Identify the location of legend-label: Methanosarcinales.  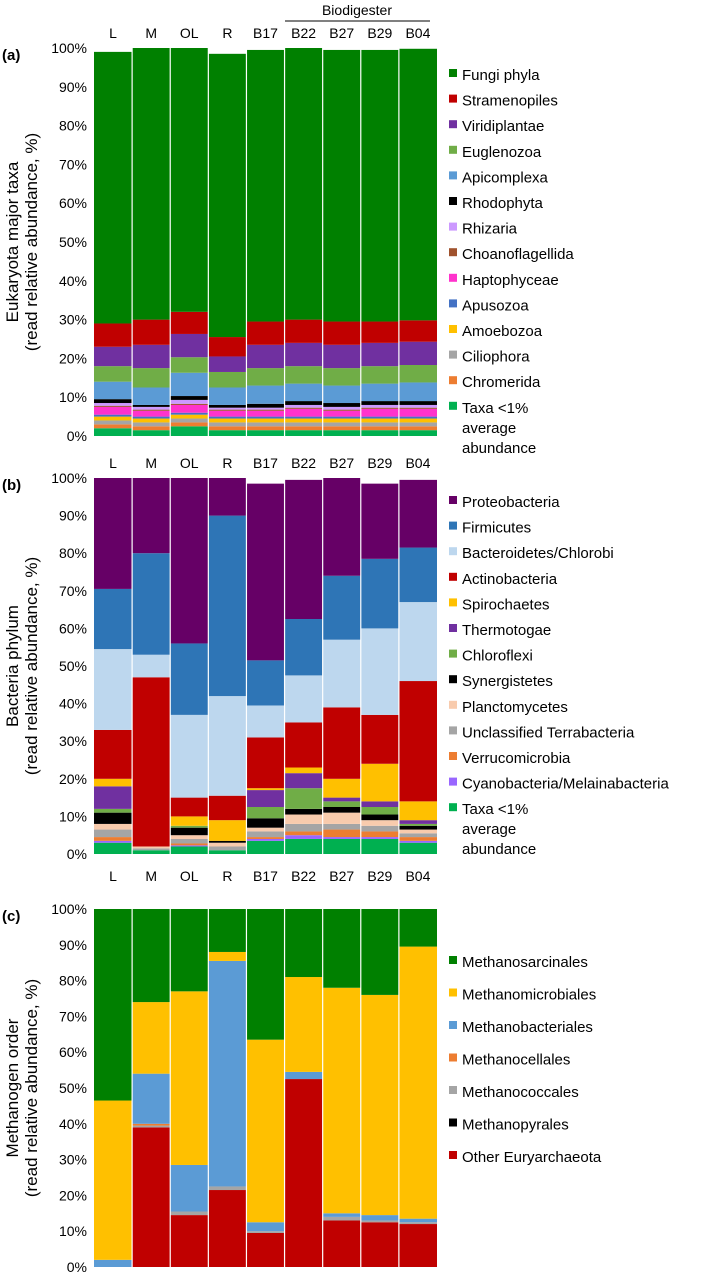
(525, 962).